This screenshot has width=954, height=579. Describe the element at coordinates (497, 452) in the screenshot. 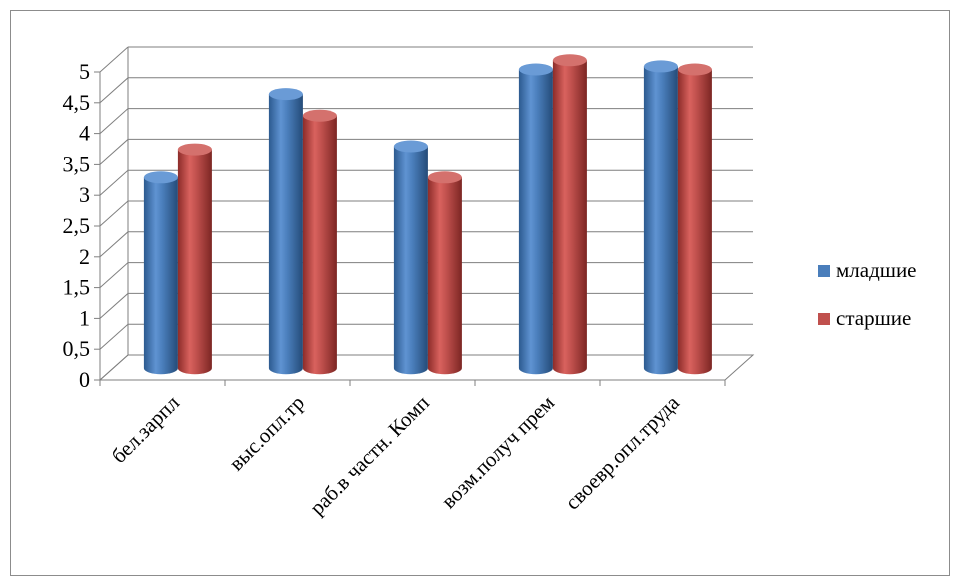

I see `x-tick-label: возм.получ прем` at that location.